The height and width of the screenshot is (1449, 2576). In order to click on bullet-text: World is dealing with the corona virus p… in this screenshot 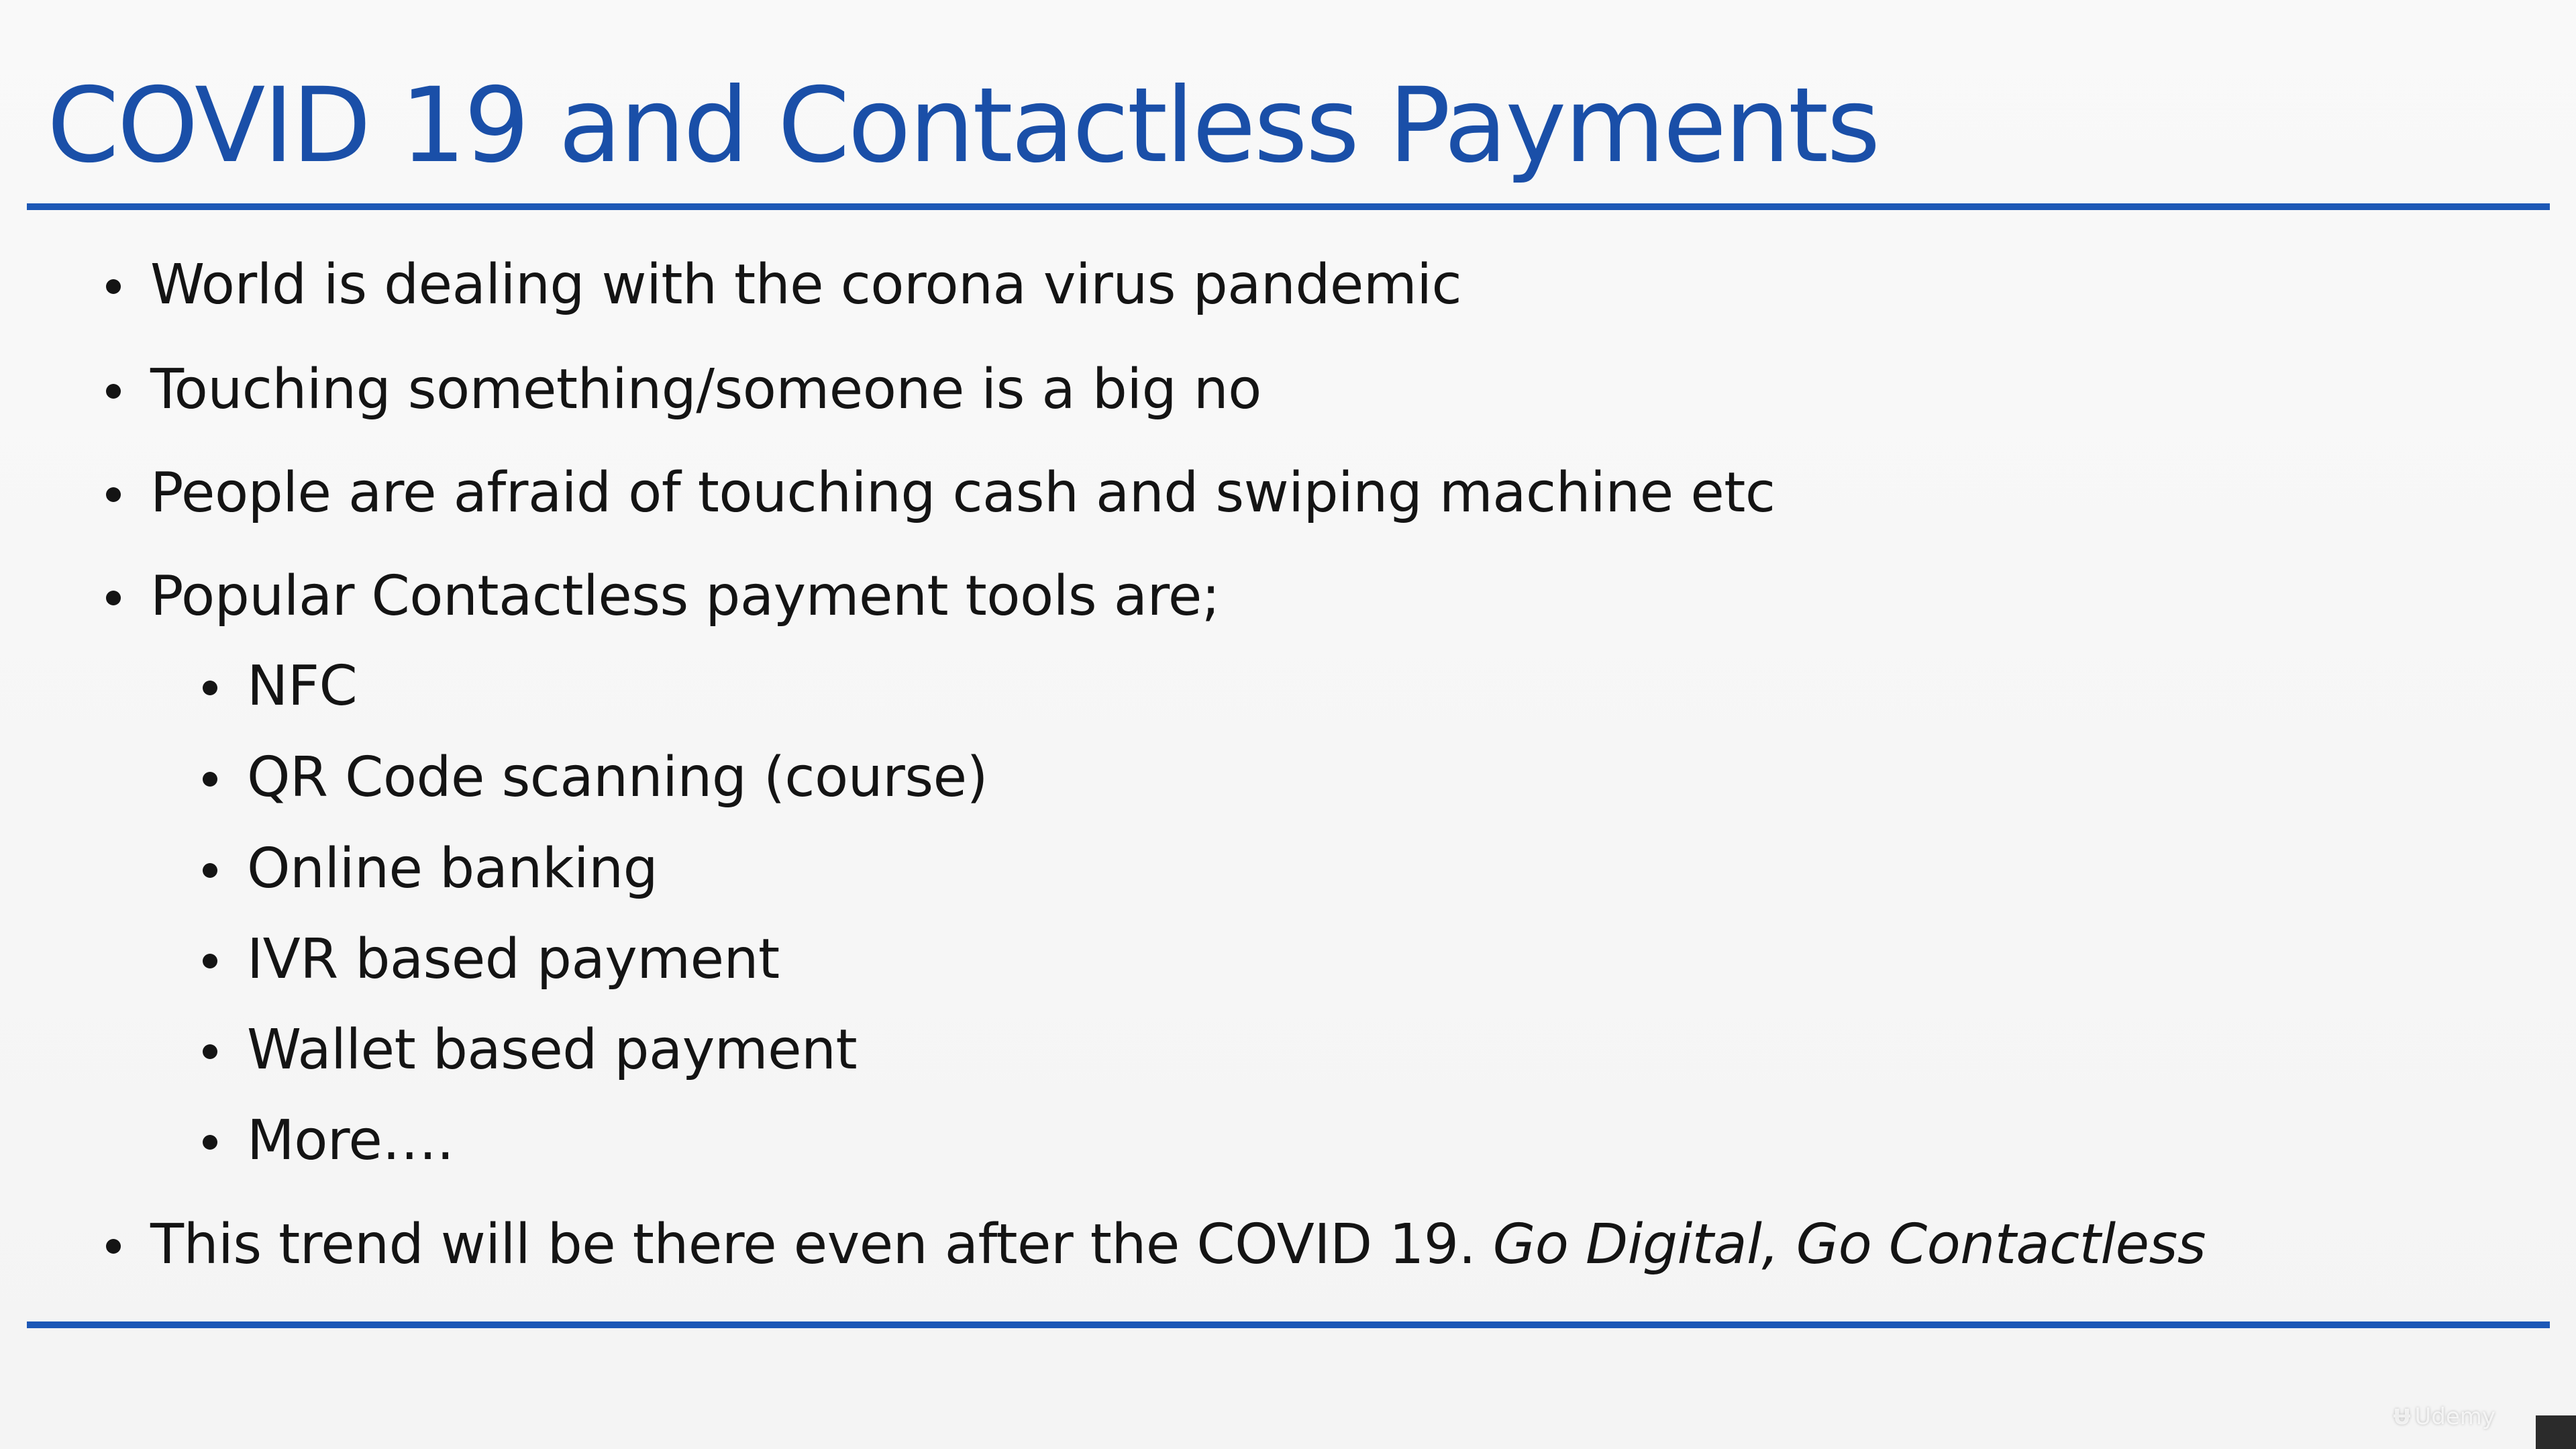, I will do `click(806, 285)`.